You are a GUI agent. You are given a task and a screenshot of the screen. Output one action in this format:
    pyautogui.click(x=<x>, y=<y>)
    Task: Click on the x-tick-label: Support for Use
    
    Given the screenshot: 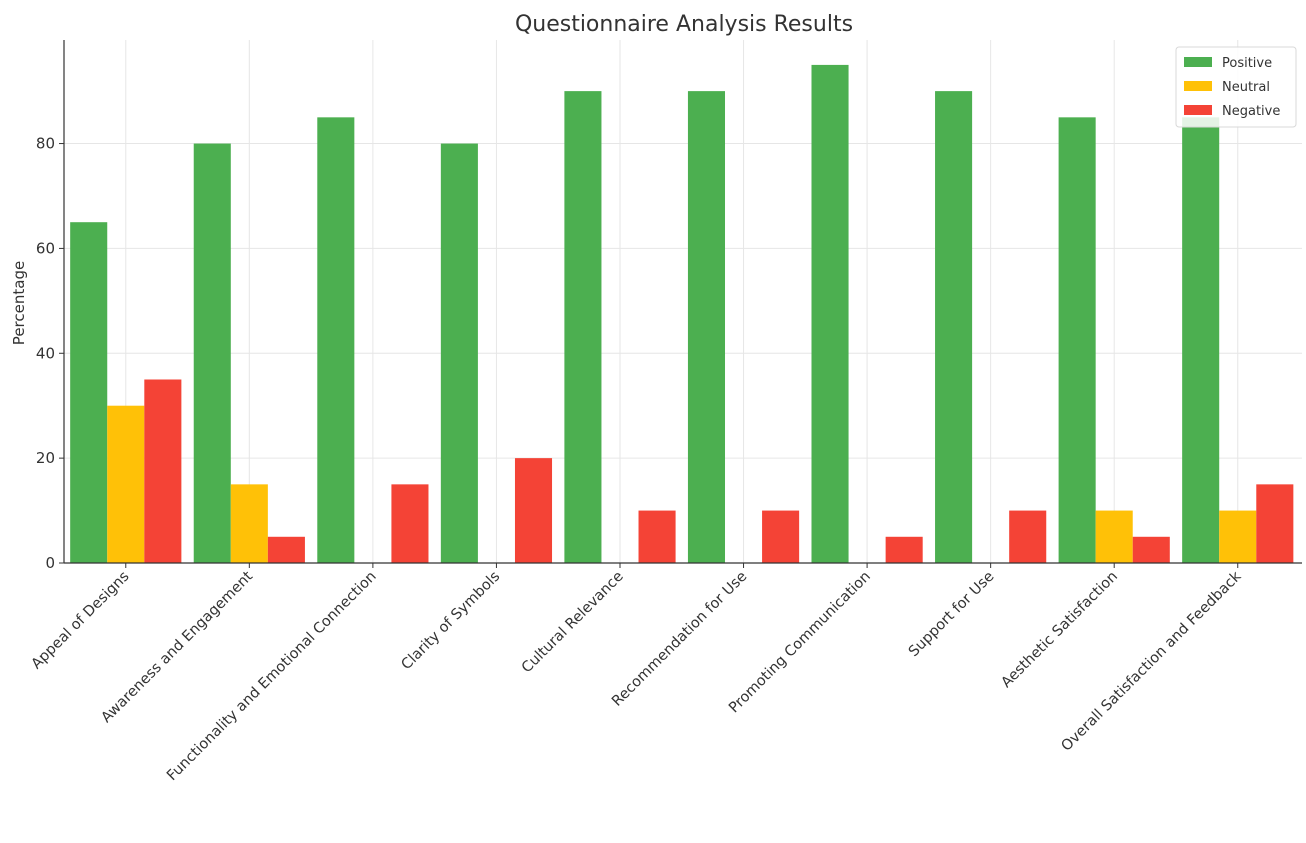 What is the action you would take?
    pyautogui.click(x=952, y=614)
    